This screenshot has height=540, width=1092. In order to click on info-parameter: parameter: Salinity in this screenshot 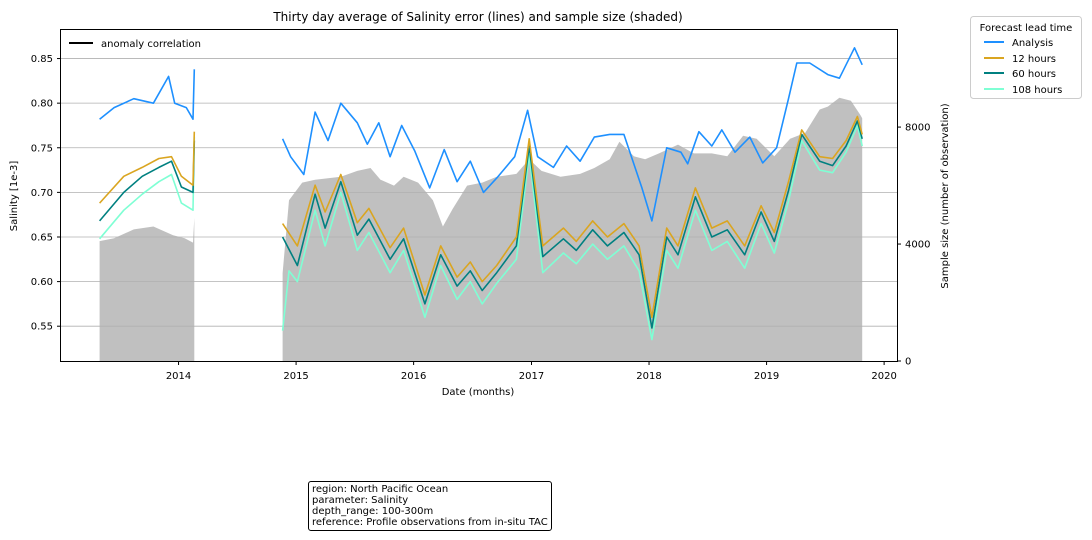, I will do `click(360, 500)`.